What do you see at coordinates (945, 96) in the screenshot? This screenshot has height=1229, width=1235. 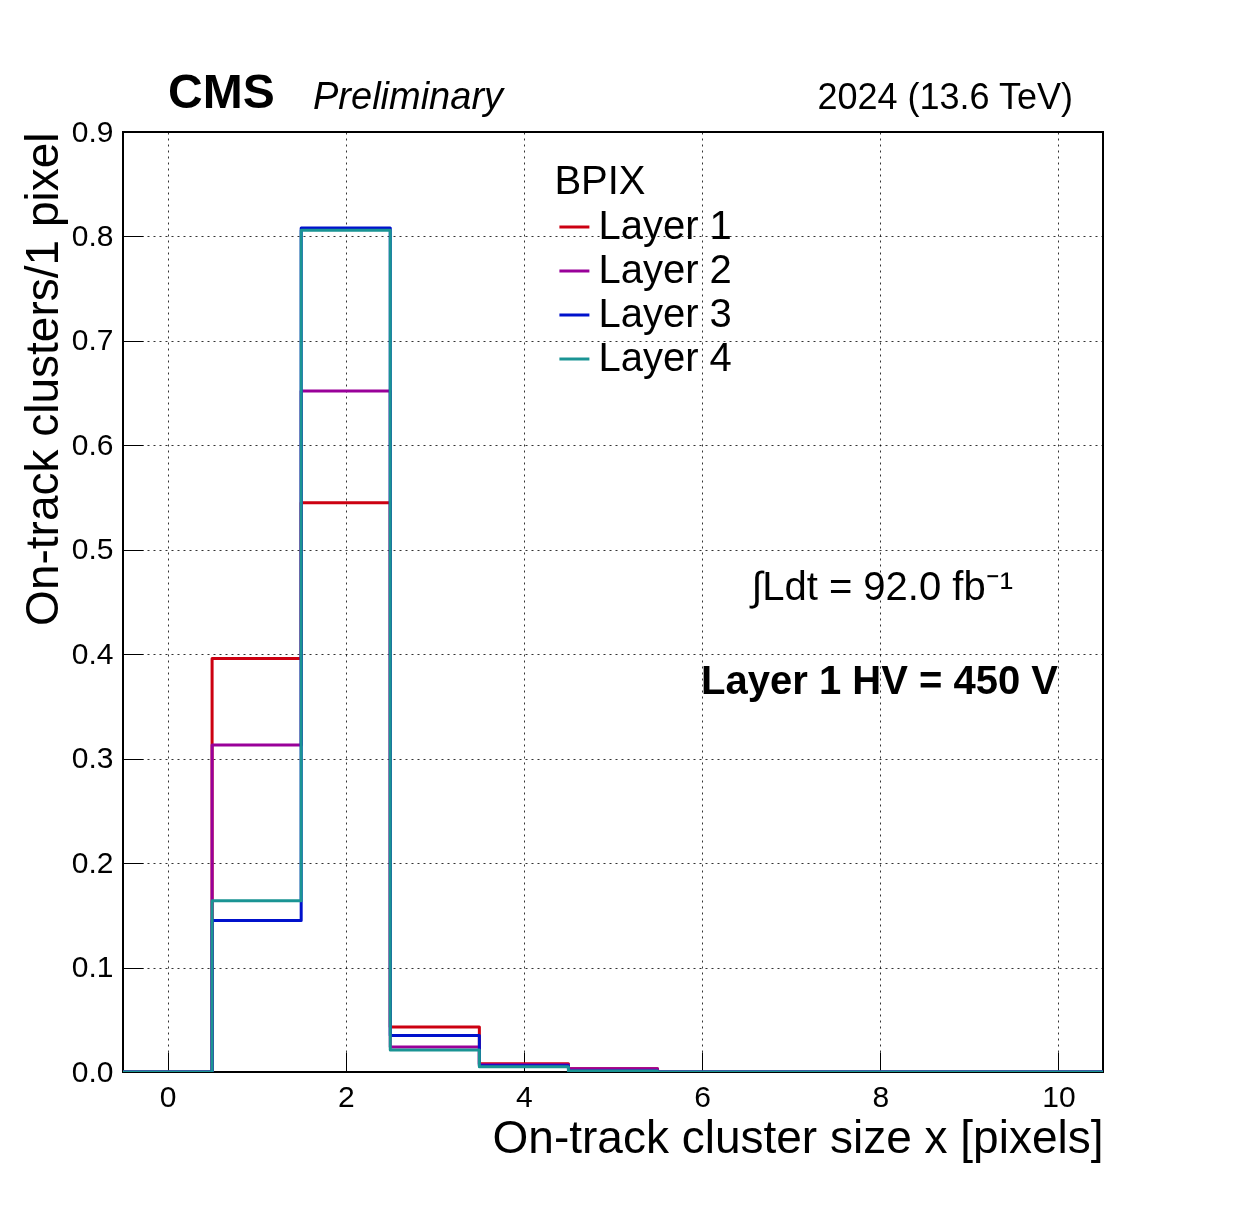 I see `text: 2024 (13.6 TeV)` at bounding box center [945, 96].